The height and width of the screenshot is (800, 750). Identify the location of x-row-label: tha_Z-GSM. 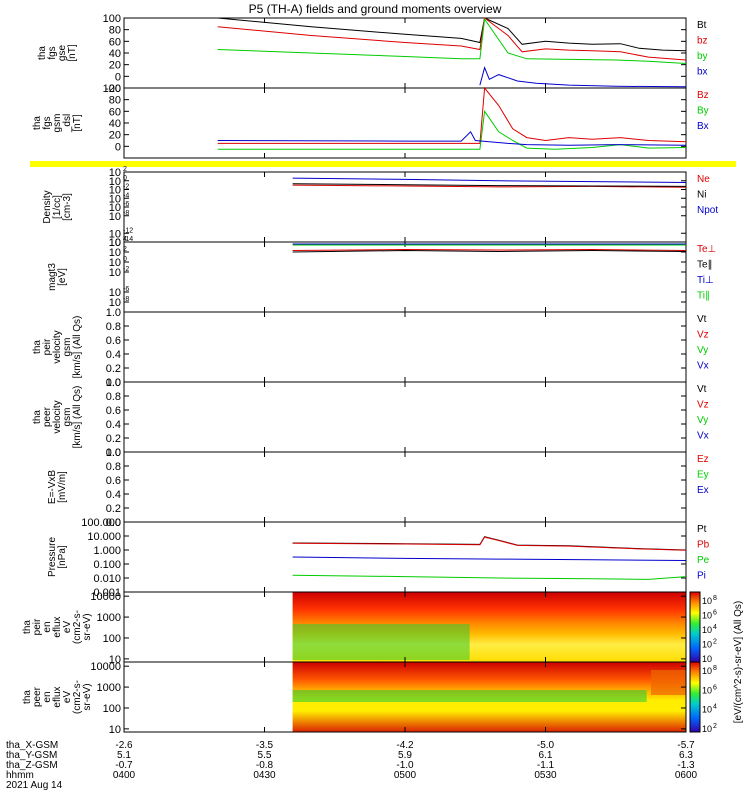
(32, 765).